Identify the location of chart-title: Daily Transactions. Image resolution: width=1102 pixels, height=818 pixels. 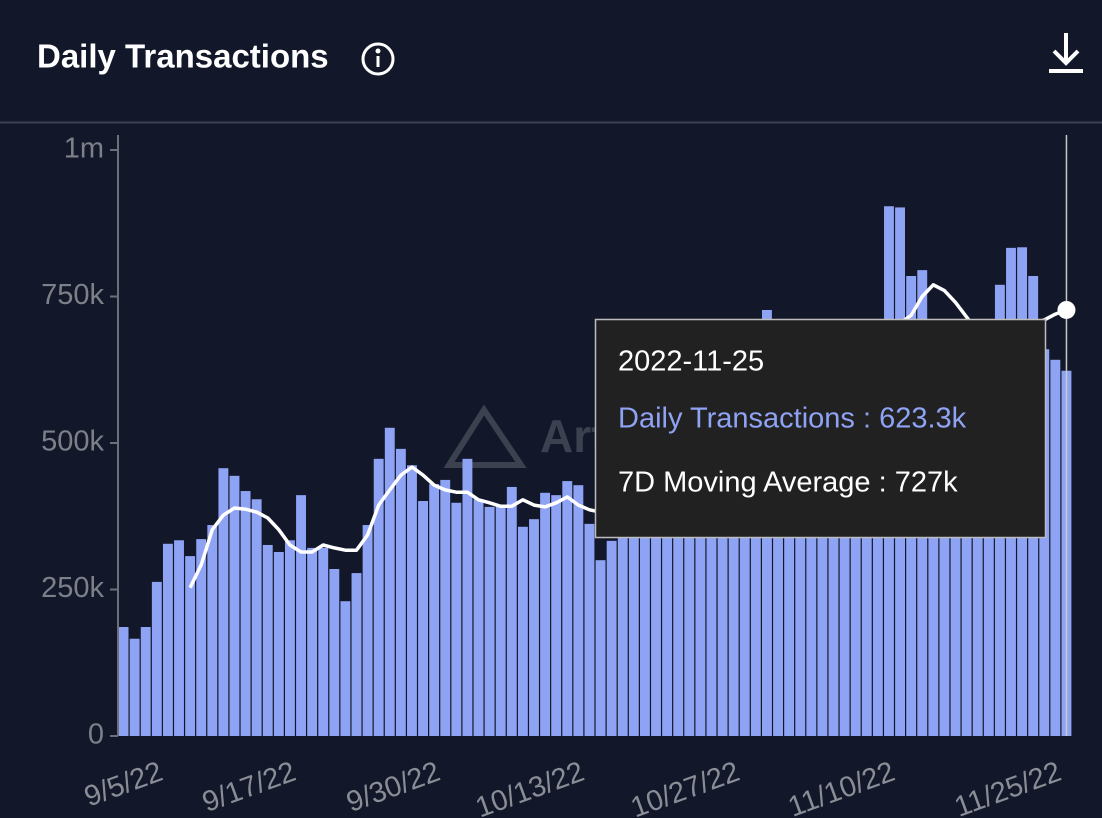
(183, 56).